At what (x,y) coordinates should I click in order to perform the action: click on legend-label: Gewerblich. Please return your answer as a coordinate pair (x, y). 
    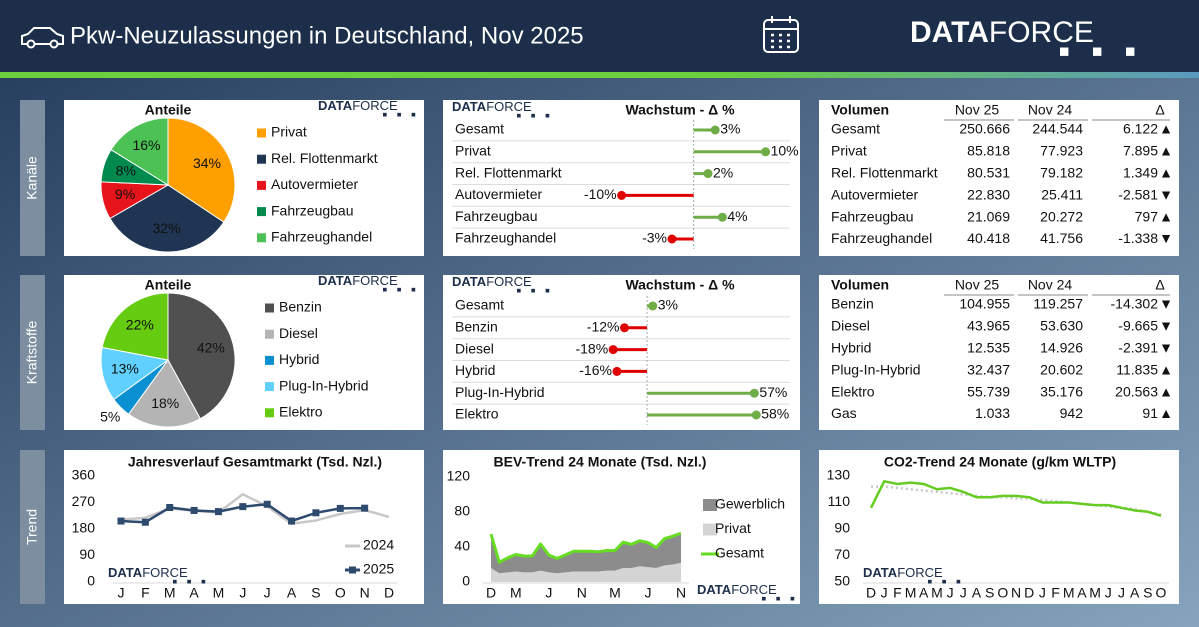
    Looking at the image, I should click on (750, 504).